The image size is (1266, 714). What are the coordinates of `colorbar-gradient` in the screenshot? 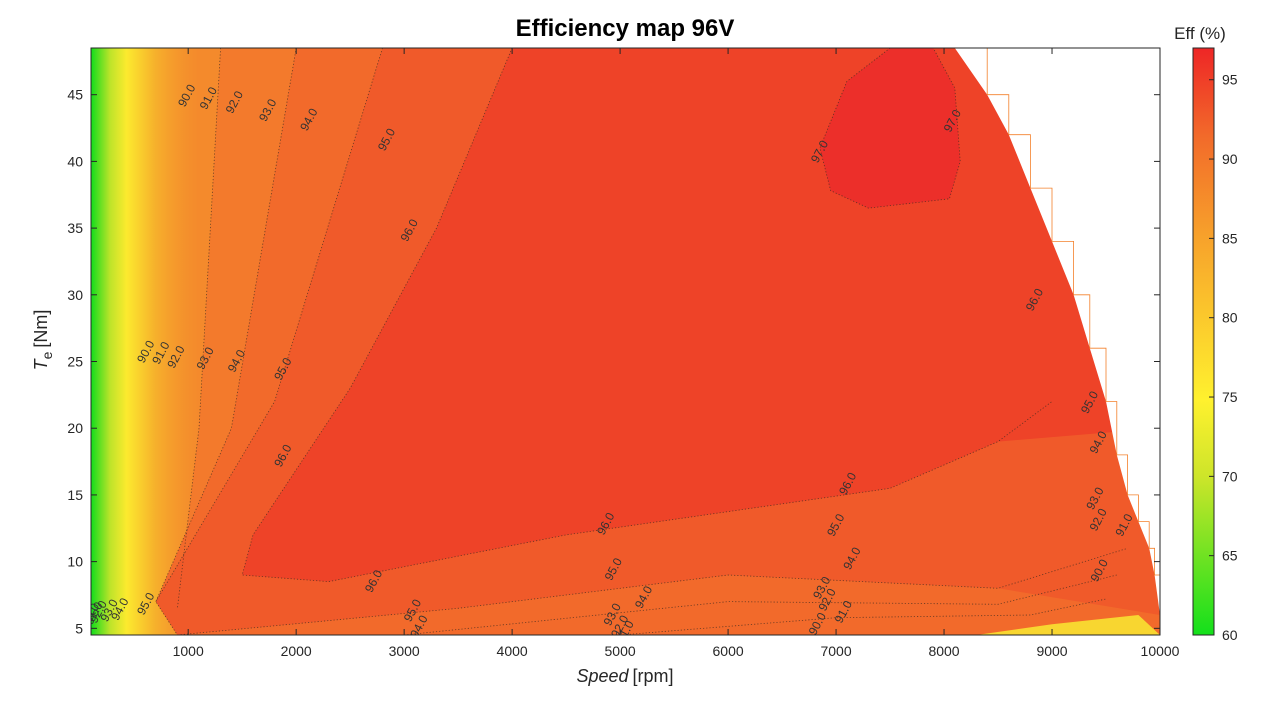 It's located at (1203, 341).